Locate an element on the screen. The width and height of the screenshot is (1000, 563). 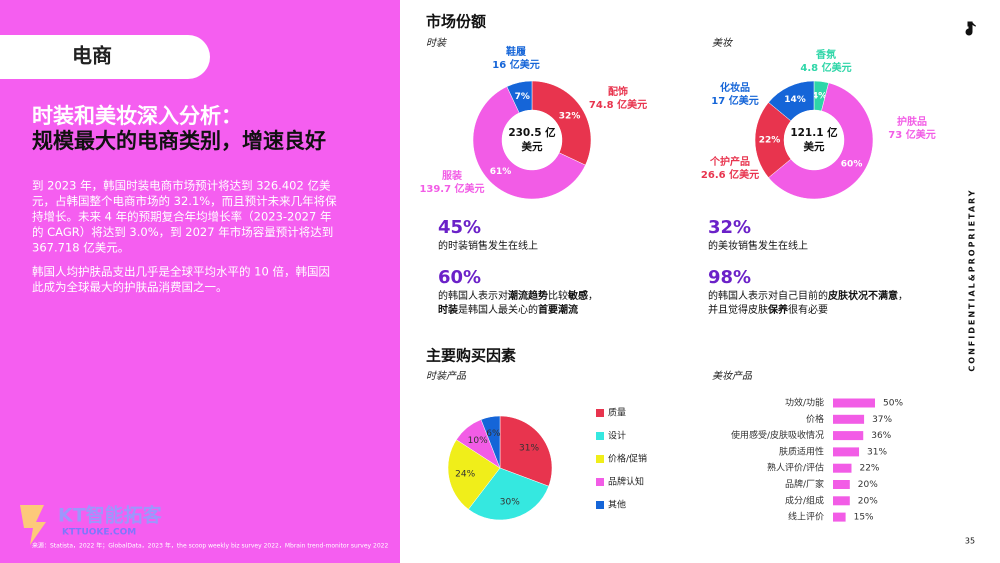
value-label: 31% is located at coordinates (877, 452).